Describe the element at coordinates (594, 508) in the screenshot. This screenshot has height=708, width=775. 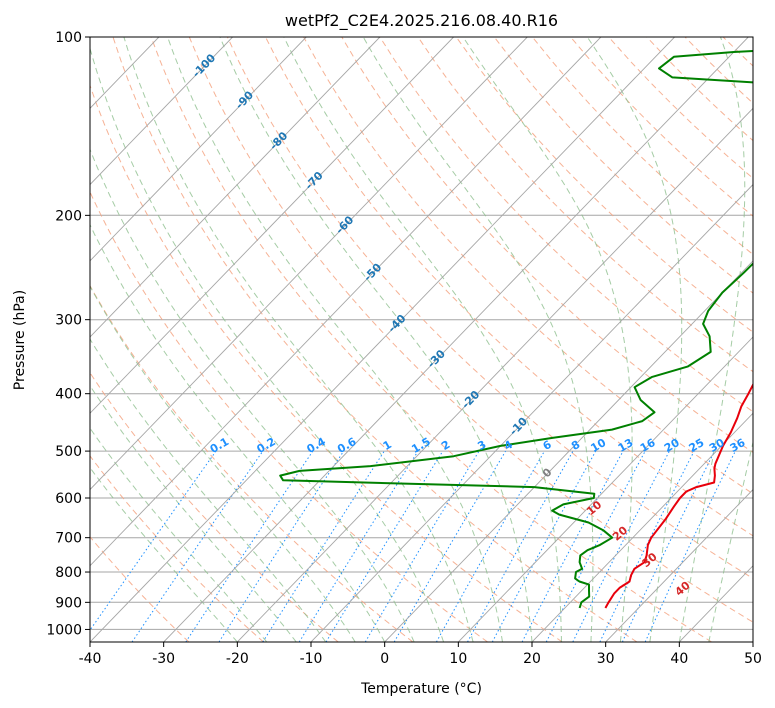
I see `theta-e-label: 10` at that location.